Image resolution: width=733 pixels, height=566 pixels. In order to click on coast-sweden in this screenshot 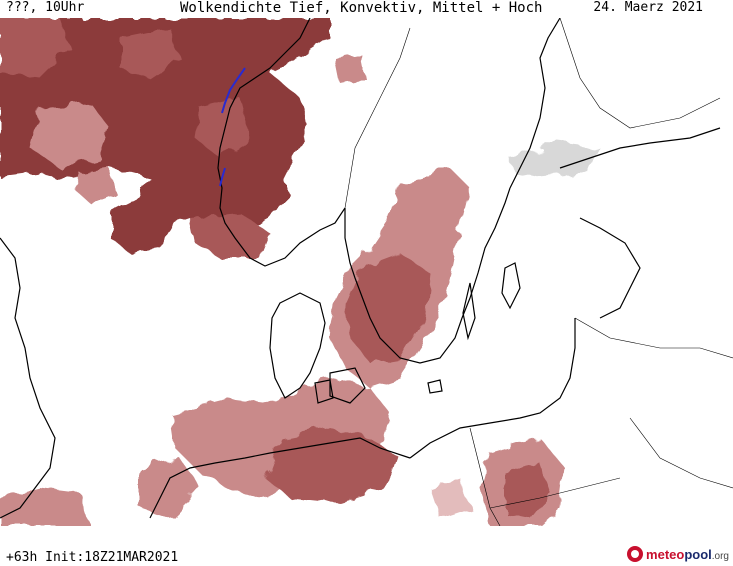, I will do `click(427, 275)`.